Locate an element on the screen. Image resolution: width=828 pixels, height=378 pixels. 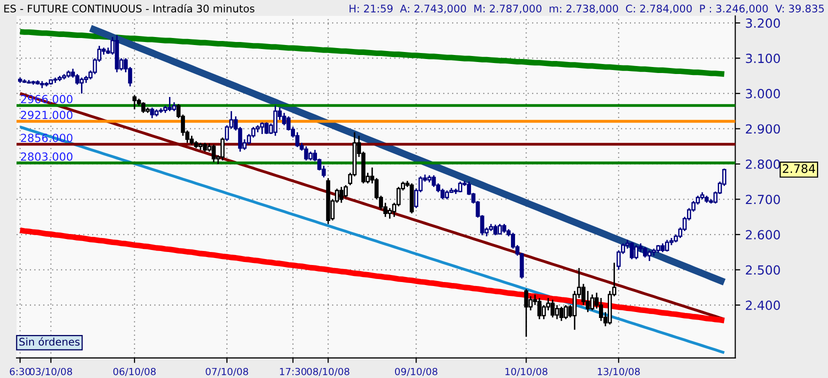
annotation: Sin órdenes is located at coordinates (49, 341).